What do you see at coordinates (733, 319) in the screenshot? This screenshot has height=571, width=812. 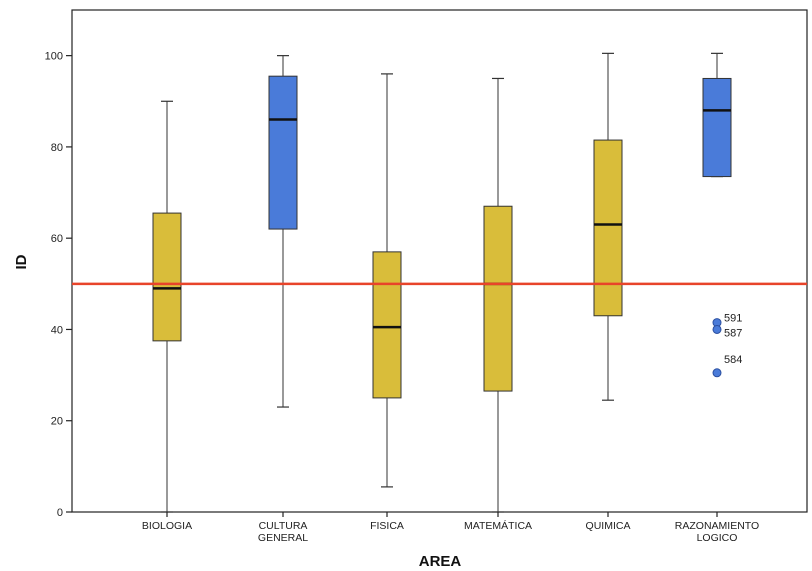 I see `outlier-label: 591` at bounding box center [733, 319].